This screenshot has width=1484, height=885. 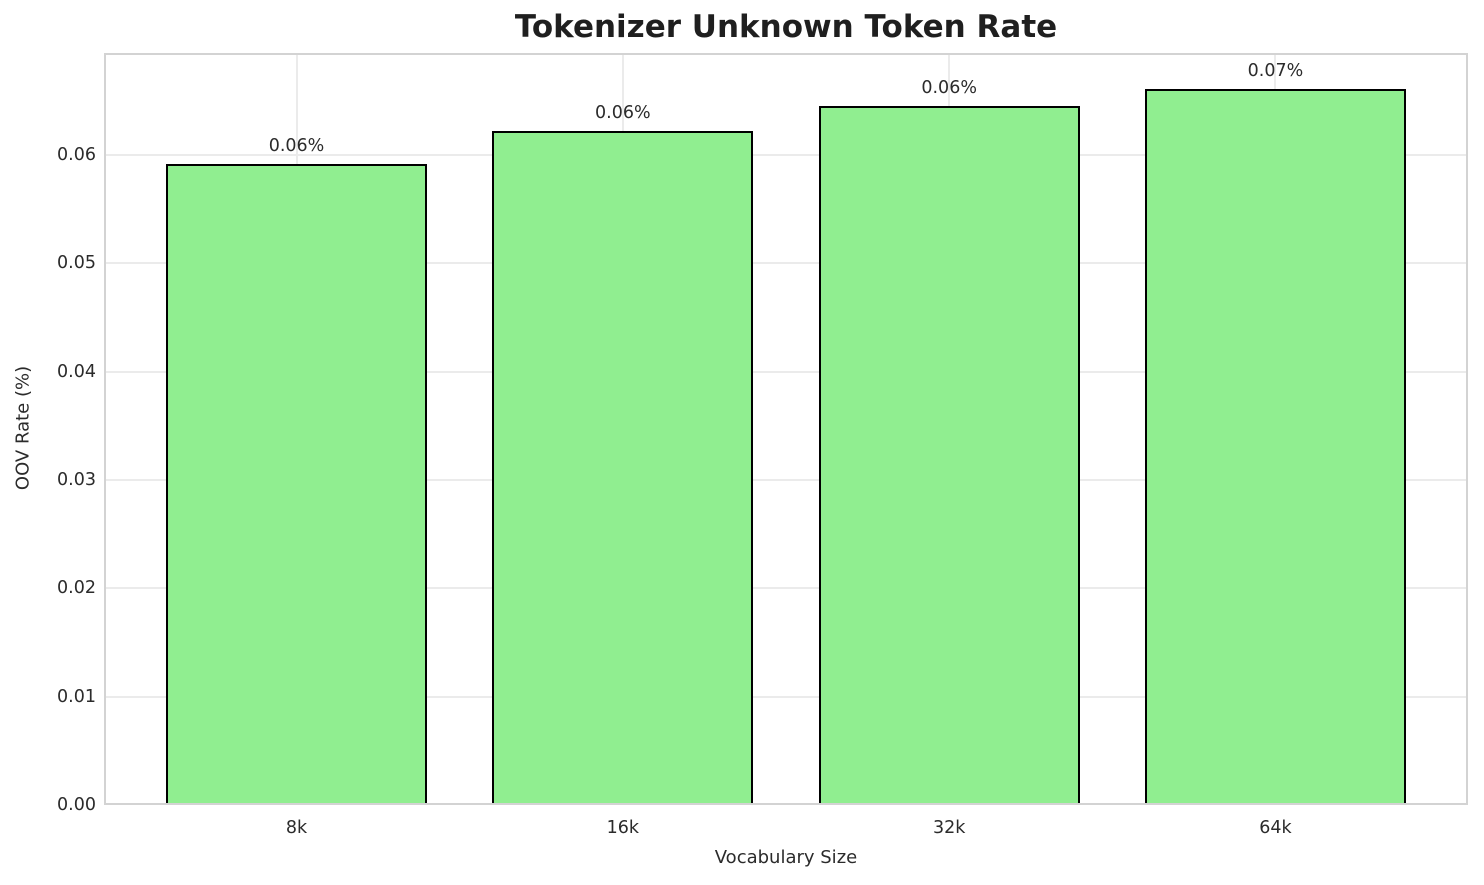 What do you see at coordinates (786, 27) in the screenshot?
I see `chart-title: Tokenizer Unknown Token Rate` at bounding box center [786, 27].